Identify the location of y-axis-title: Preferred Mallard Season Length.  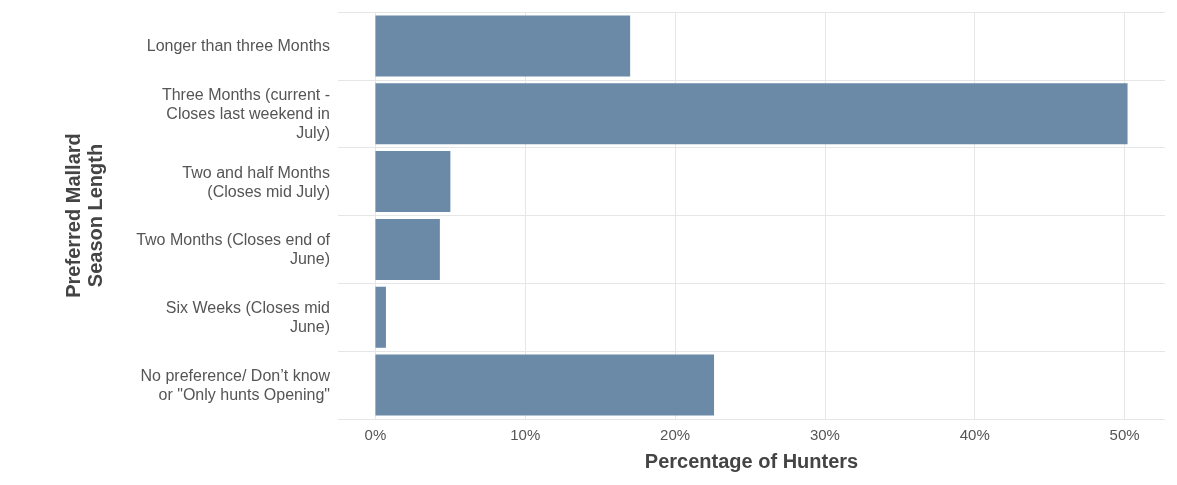
(84, 215).